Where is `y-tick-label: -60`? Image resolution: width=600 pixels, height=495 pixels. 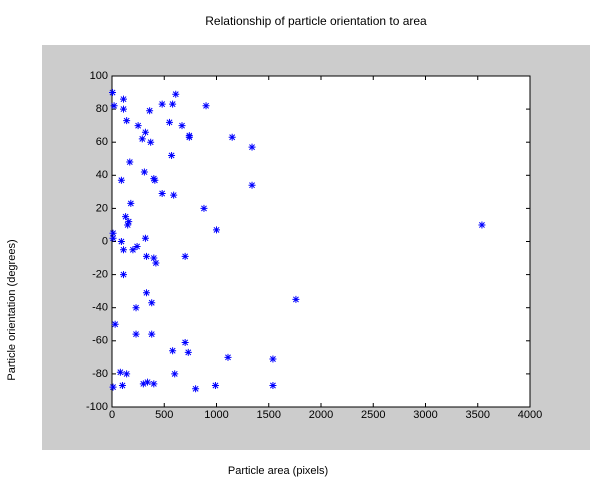
y-tick-label: -60 is located at coordinates (100, 341).